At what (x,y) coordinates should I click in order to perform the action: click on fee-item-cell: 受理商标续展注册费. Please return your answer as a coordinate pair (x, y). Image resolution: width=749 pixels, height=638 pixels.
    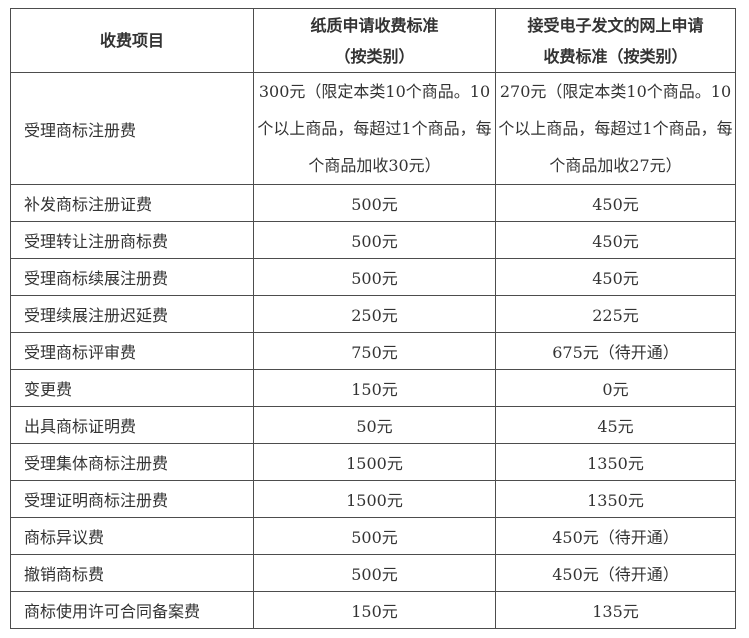
    Looking at the image, I should click on (132, 277).